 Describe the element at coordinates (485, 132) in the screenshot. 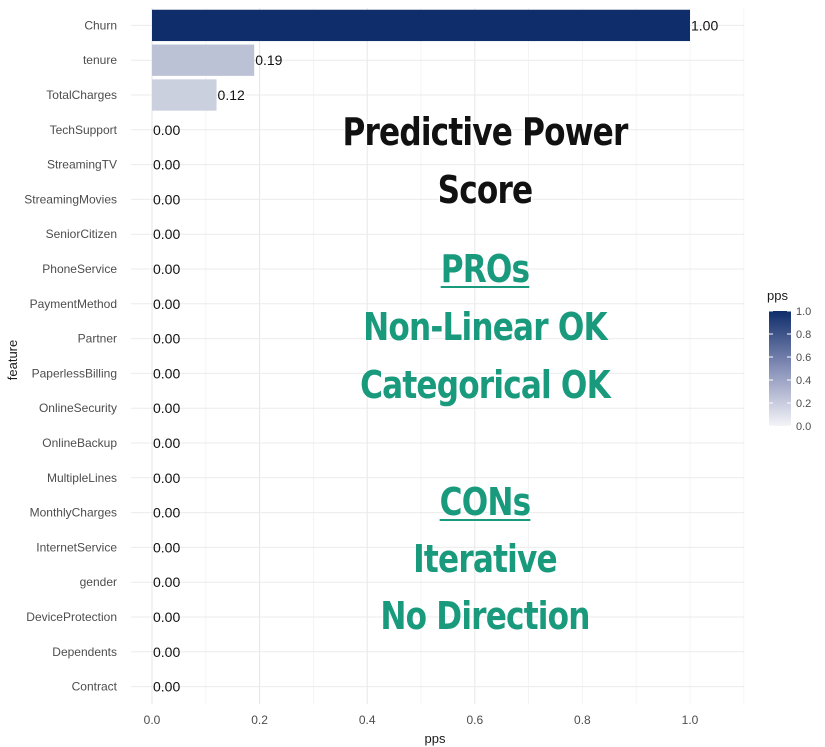

I see `overlay-title-line1: Predictive Power` at that location.